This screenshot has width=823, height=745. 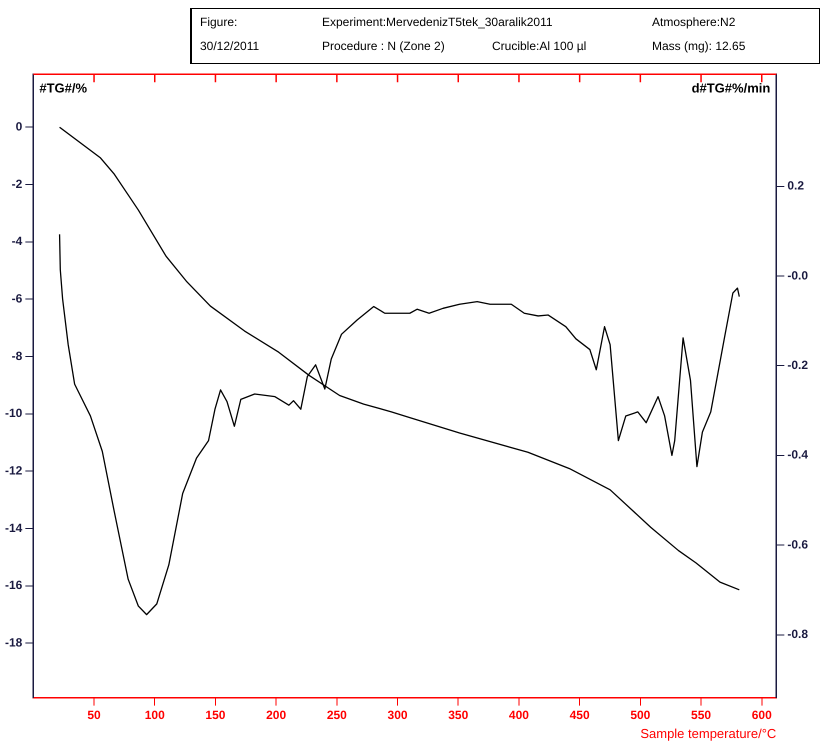 What do you see at coordinates (701, 715) in the screenshot?
I see `x-tick-label: 550` at bounding box center [701, 715].